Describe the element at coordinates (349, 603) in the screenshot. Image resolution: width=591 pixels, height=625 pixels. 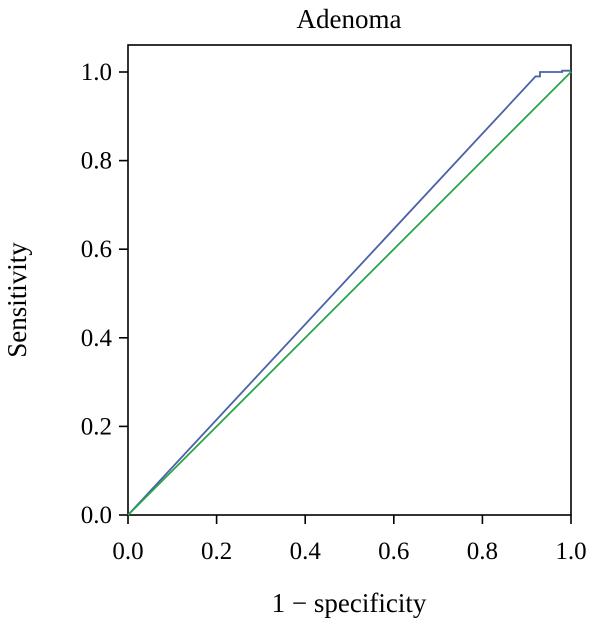
I see `x-axis-label: 1 − specificity` at that location.